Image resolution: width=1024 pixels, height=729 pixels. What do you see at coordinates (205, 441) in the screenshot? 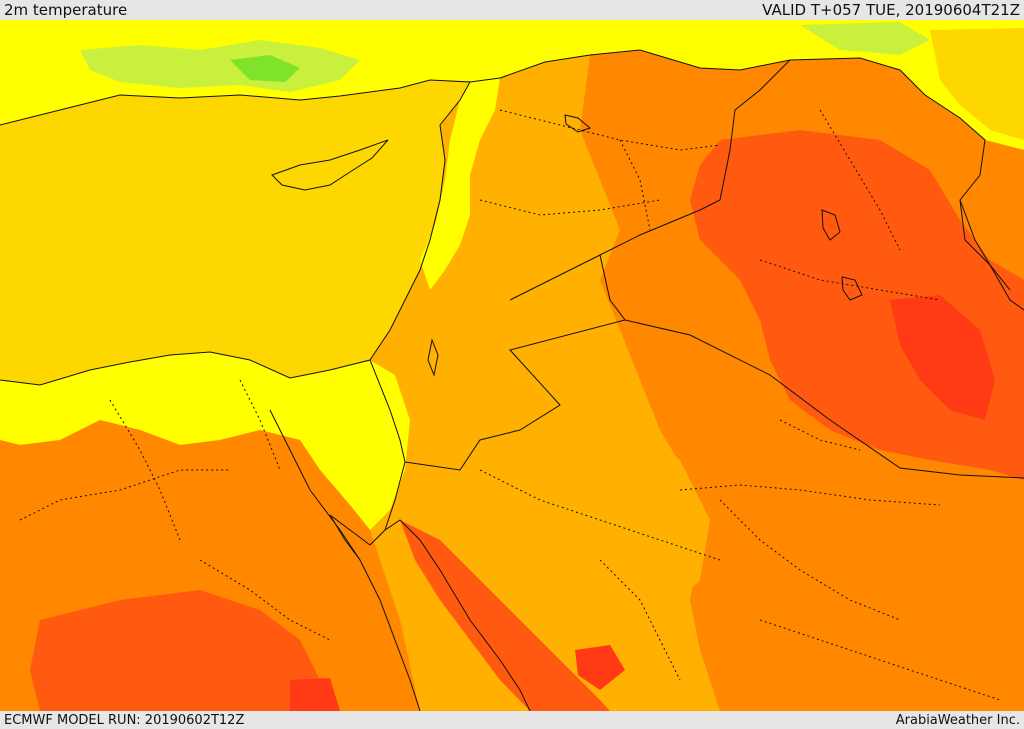
I see `egypt-yellow-region` at bounding box center [205, 441].